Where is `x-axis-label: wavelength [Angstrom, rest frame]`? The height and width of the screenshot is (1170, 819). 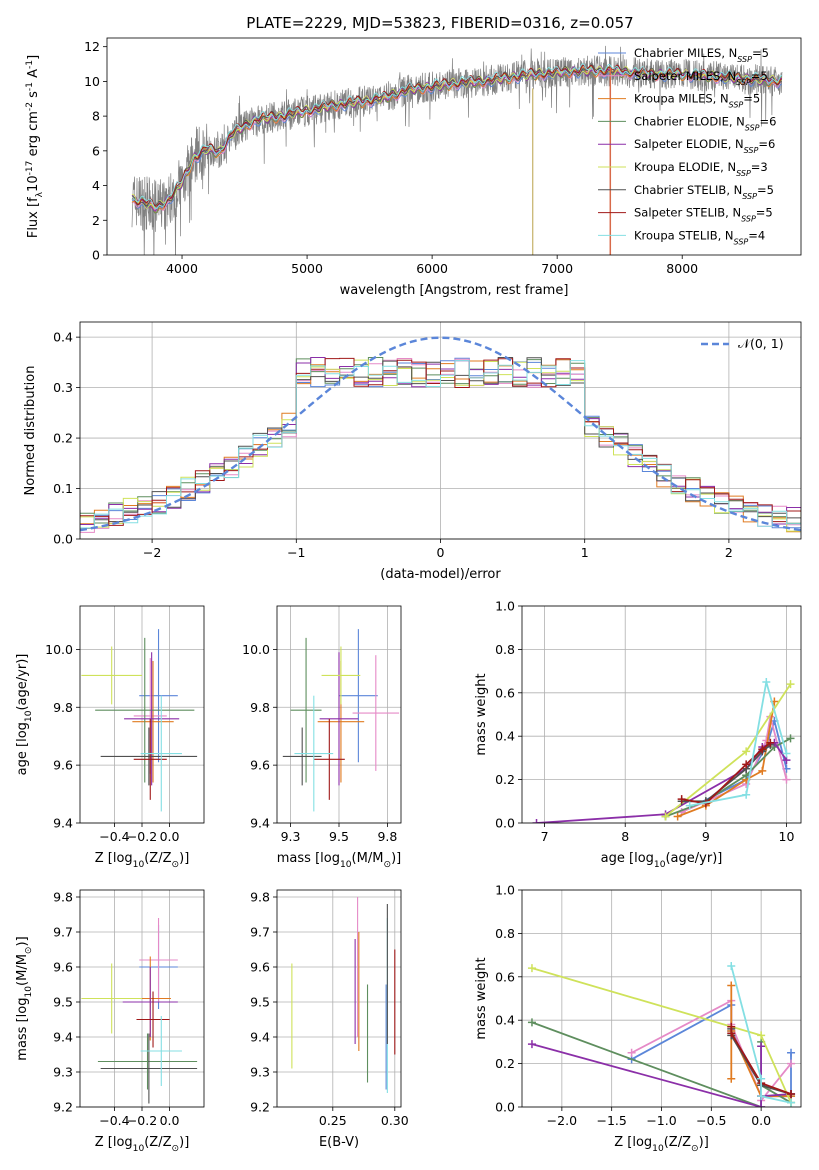
x-axis-label: wavelength [Angstrom, rest frame] is located at coordinates (454, 290).